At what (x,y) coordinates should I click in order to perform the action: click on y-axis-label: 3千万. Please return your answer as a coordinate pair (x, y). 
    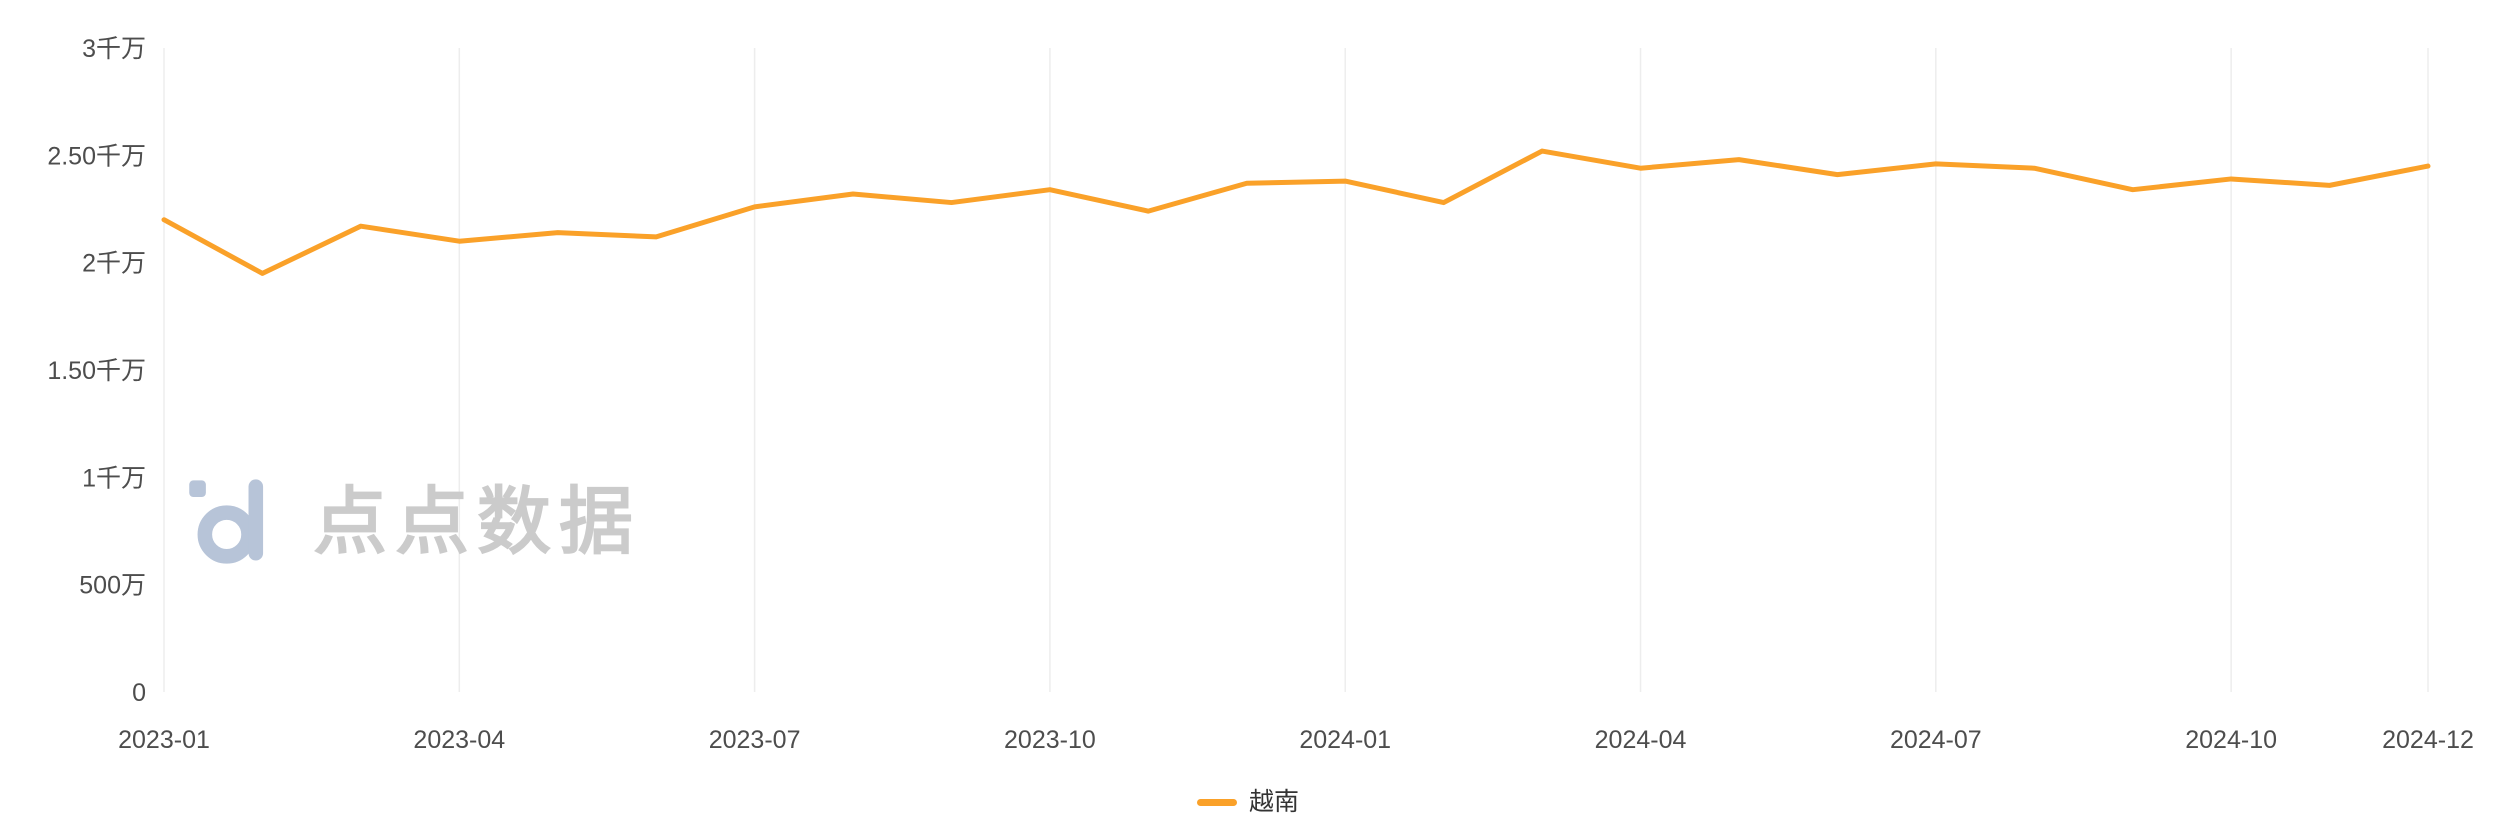
    Looking at the image, I should click on (114, 49).